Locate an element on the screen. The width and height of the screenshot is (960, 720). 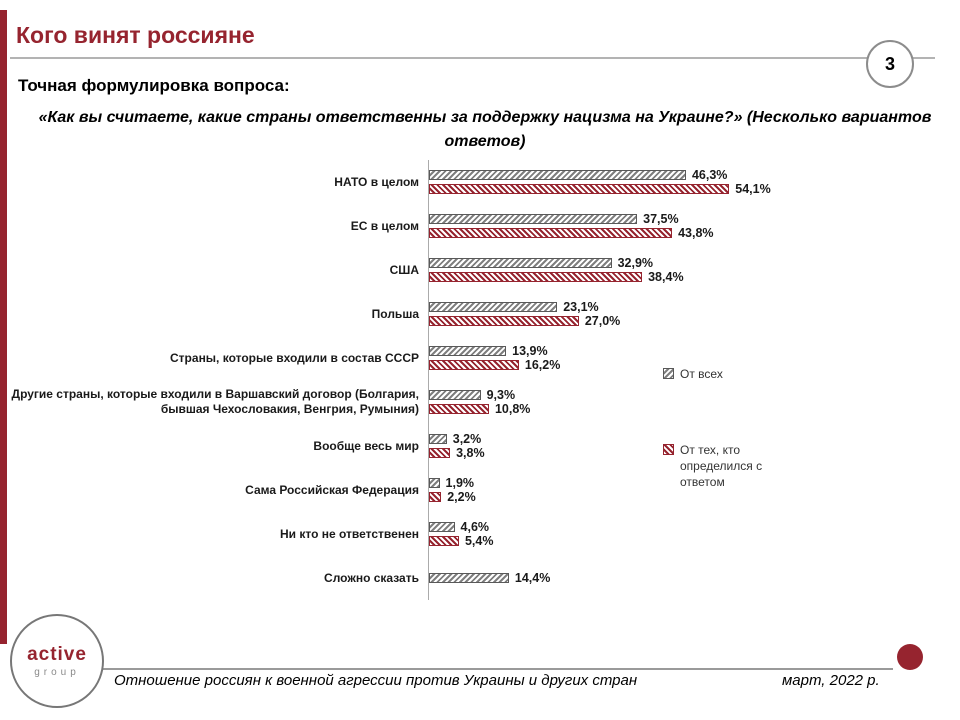
value-label: 38,4% is located at coordinates (666, 277).